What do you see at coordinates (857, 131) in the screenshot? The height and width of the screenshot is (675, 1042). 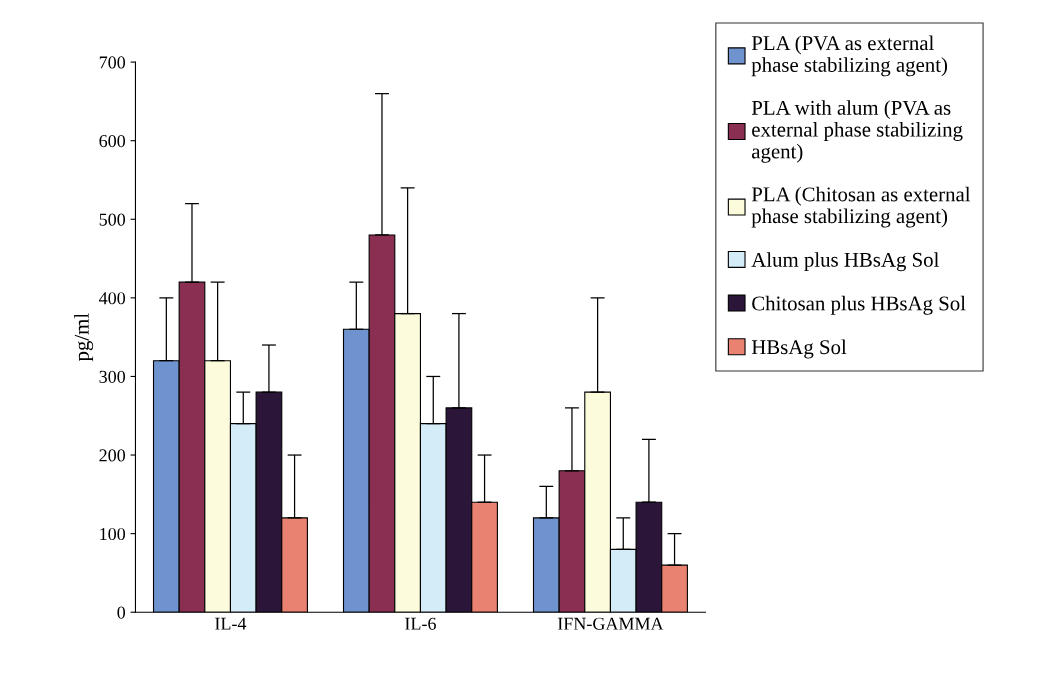 I see `legend-label: PLA with alum (PVA as external phase stabilizing agent)` at bounding box center [857, 131].